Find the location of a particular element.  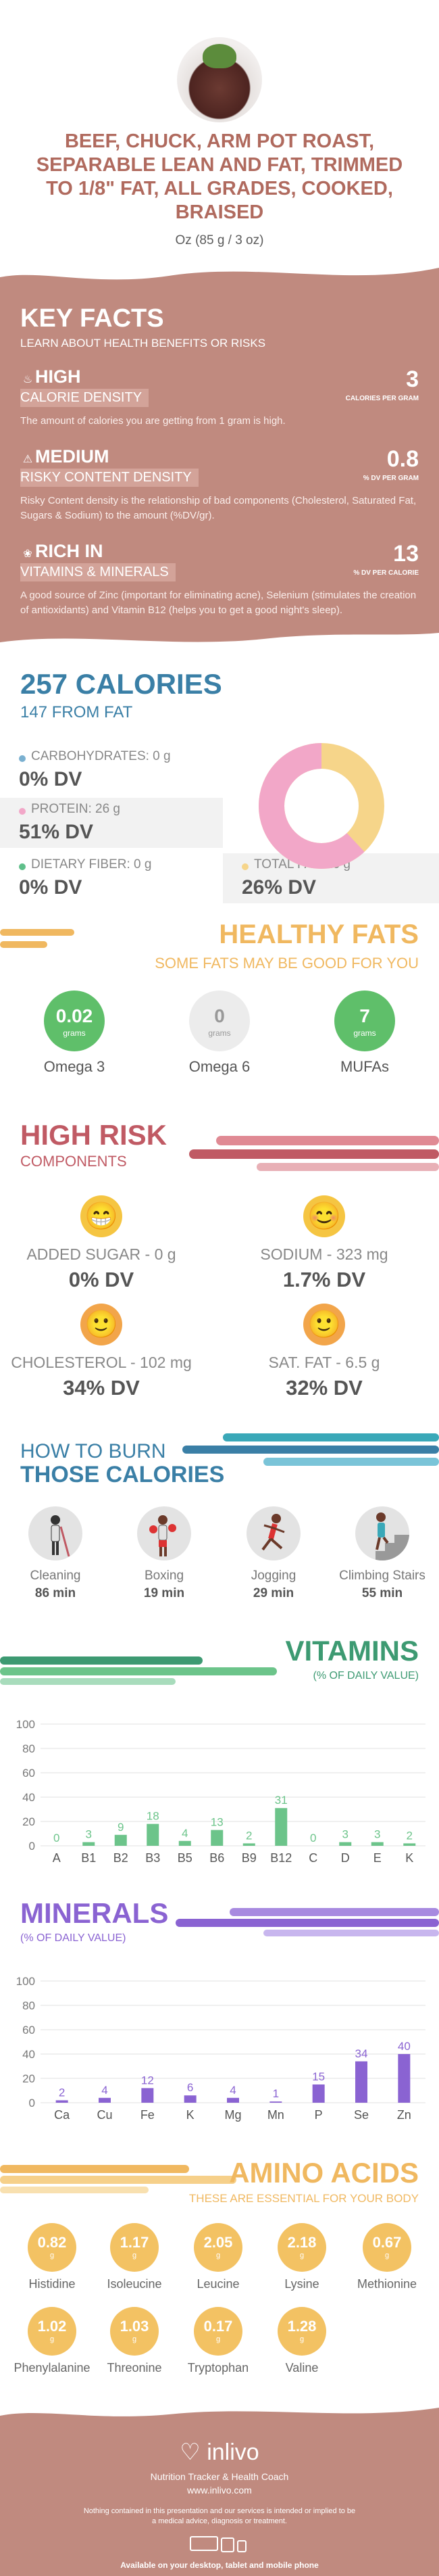

calories-from-fat: 147 FROM FAT is located at coordinates (76, 712).